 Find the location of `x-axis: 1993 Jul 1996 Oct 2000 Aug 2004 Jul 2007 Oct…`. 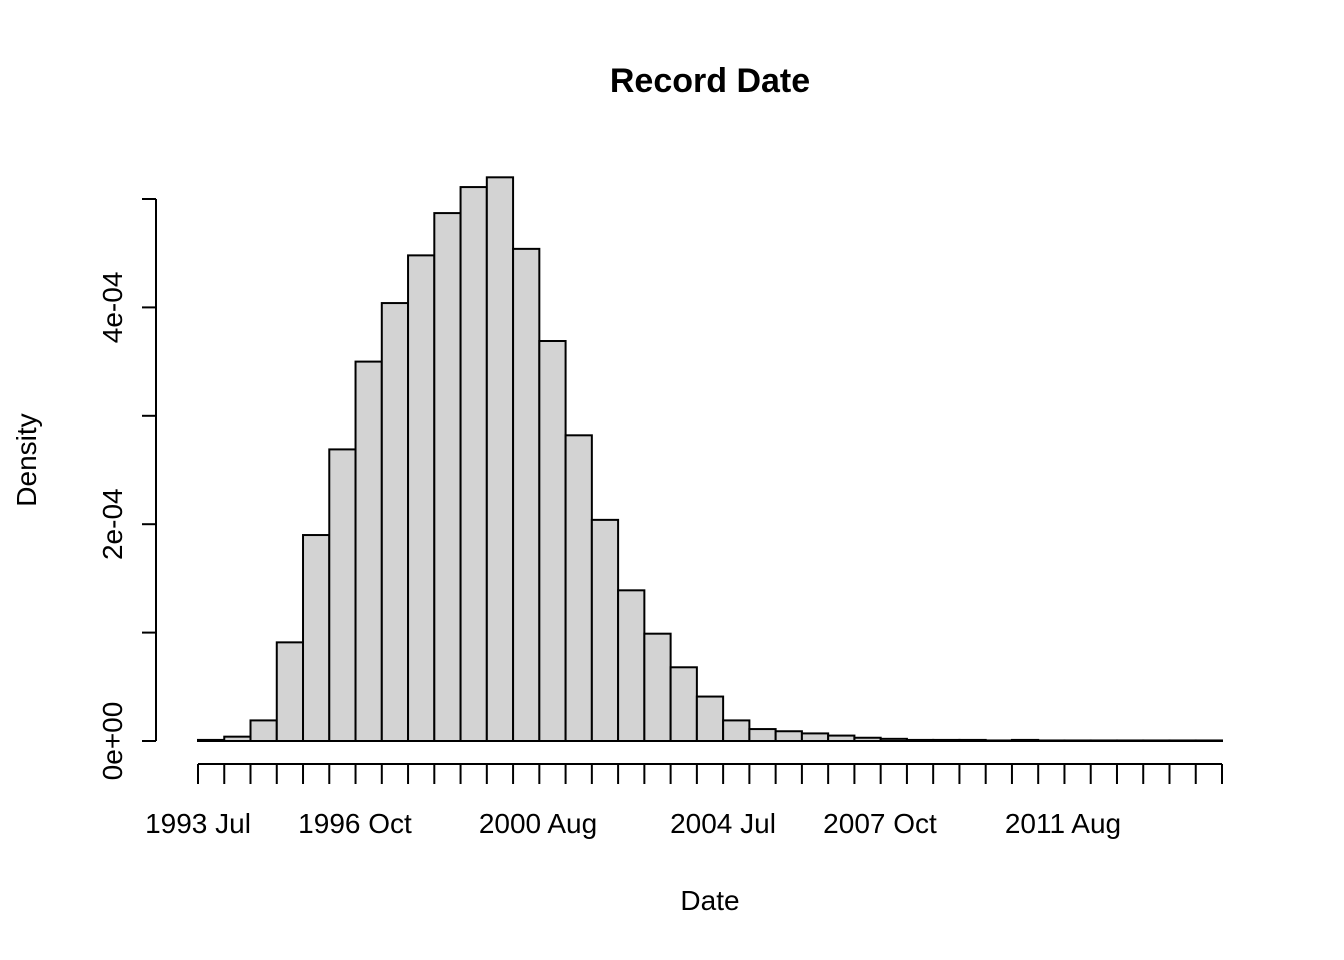

x-axis: 1993 Jul 1996 Oct 2000 Aug 2004 Jul 2007 Oct… is located at coordinates (684, 801).